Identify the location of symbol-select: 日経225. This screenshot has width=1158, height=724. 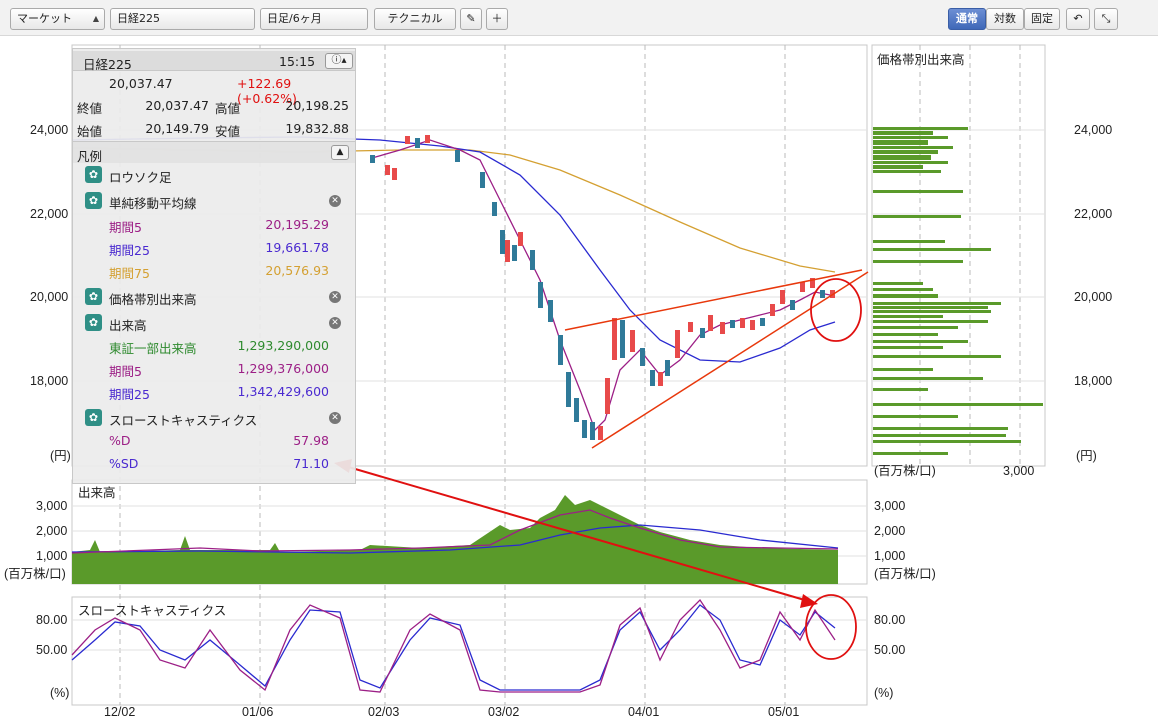
(182, 19).